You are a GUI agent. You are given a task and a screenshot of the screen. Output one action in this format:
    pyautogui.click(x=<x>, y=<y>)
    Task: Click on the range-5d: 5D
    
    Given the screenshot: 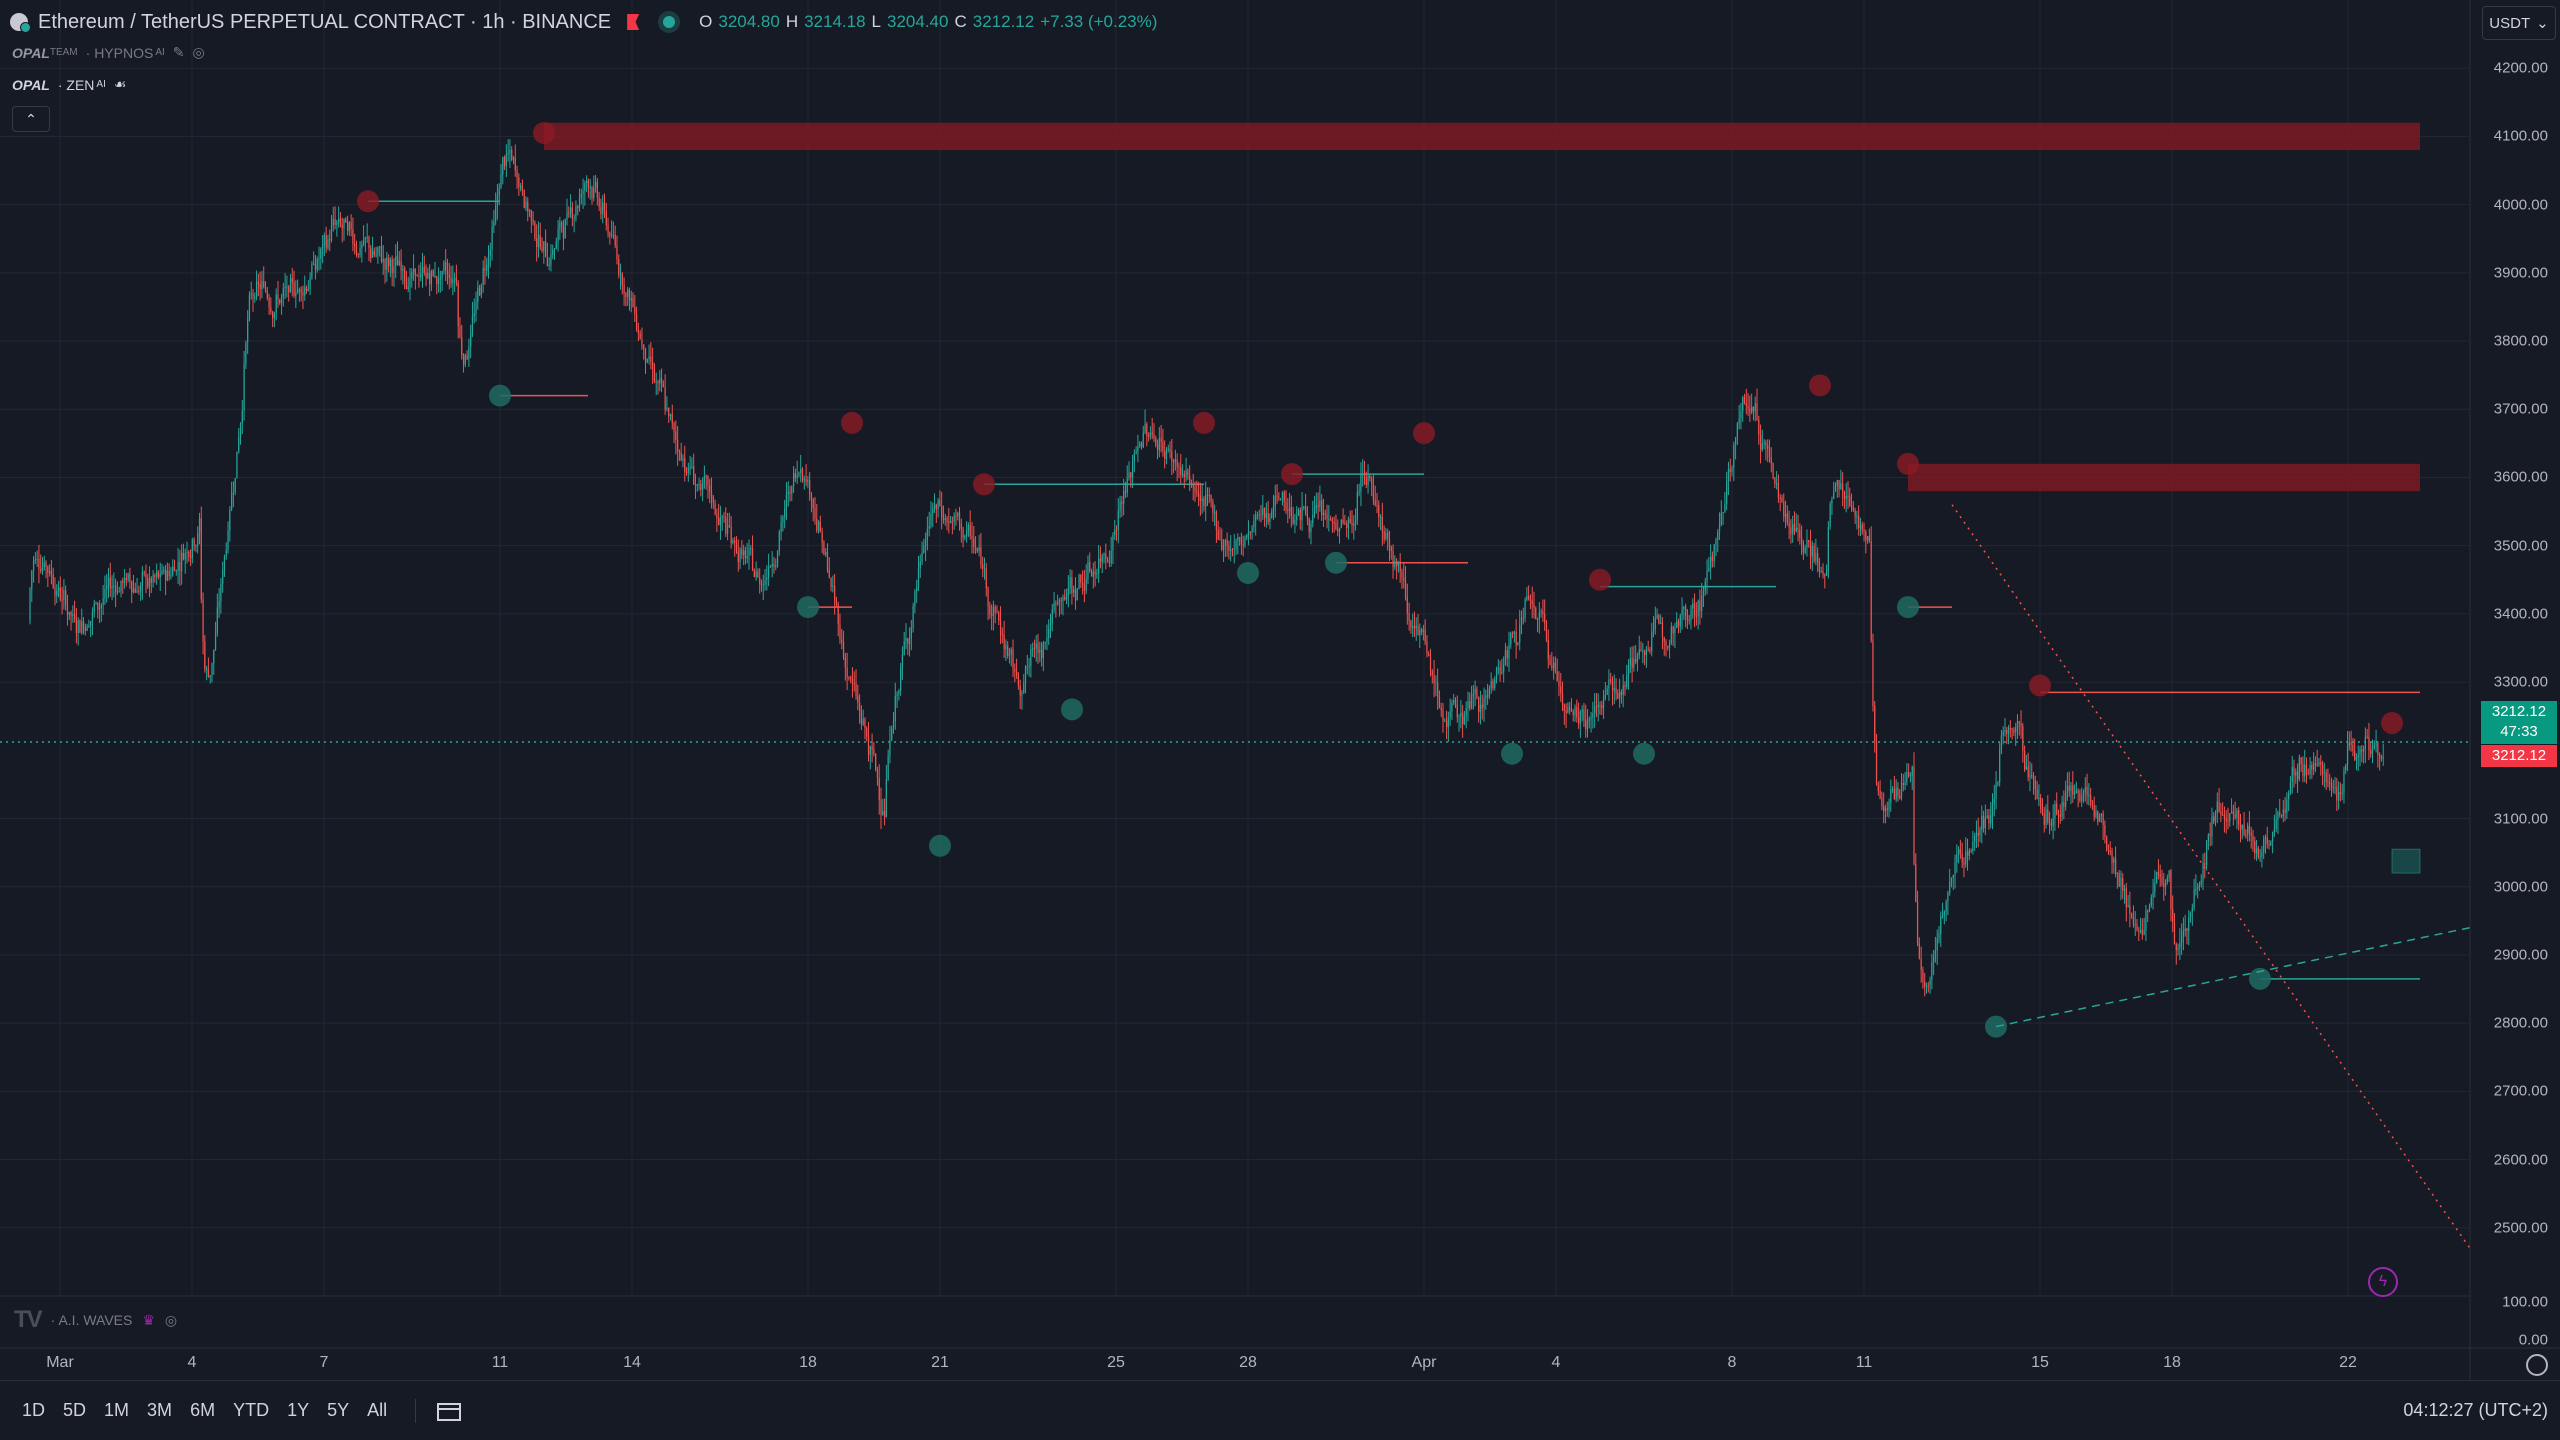 What is the action you would take?
    pyautogui.click(x=75, y=1410)
    